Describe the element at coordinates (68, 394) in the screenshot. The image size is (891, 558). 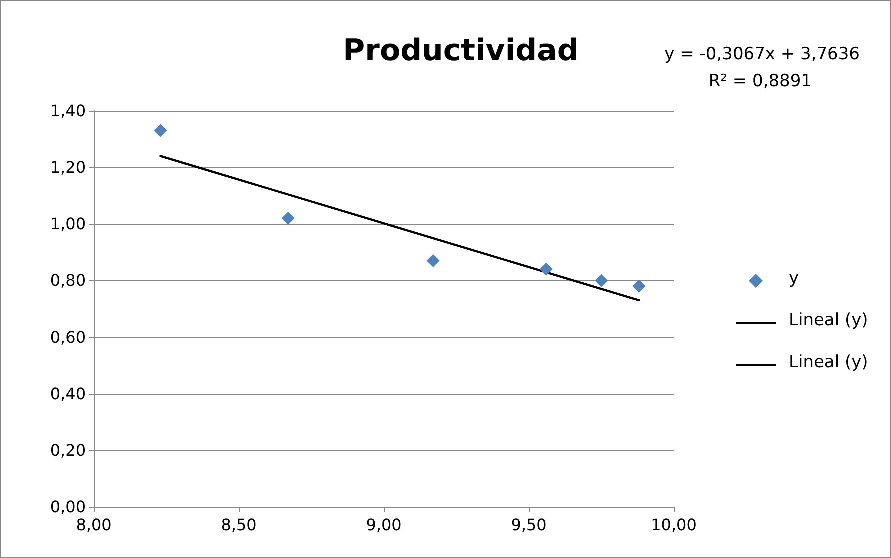
I see `y-tick-label: 0,40` at that location.